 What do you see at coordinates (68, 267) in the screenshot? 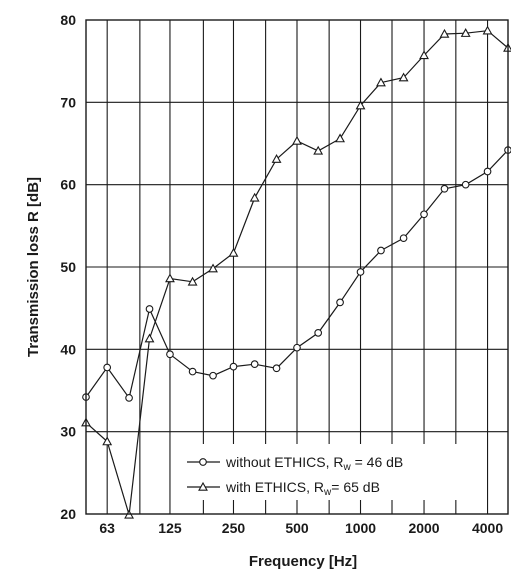
I see `y-tick-label: 50` at bounding box center [68, 267].